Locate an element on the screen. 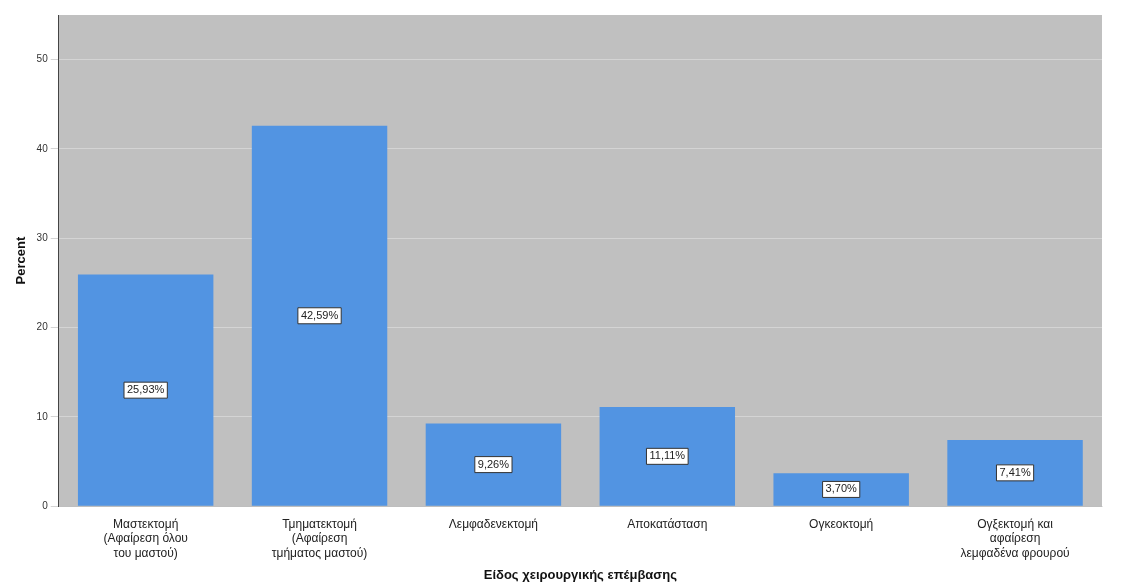 This screenshot has height=587, width=1142. x-tick-label: Λεμφαδενεκτομή is located at coordinates (493, 523).